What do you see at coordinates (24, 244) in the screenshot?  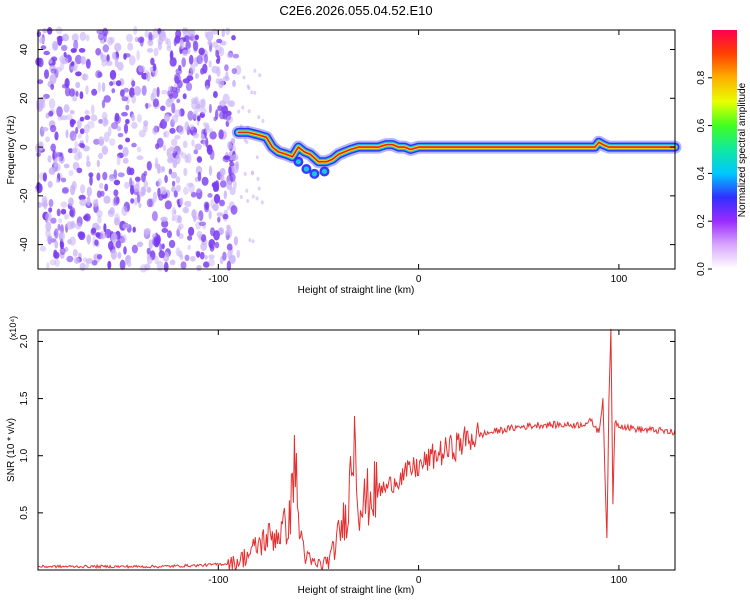 I see `y-tick-label: -40` at bounding box center [24, 244].